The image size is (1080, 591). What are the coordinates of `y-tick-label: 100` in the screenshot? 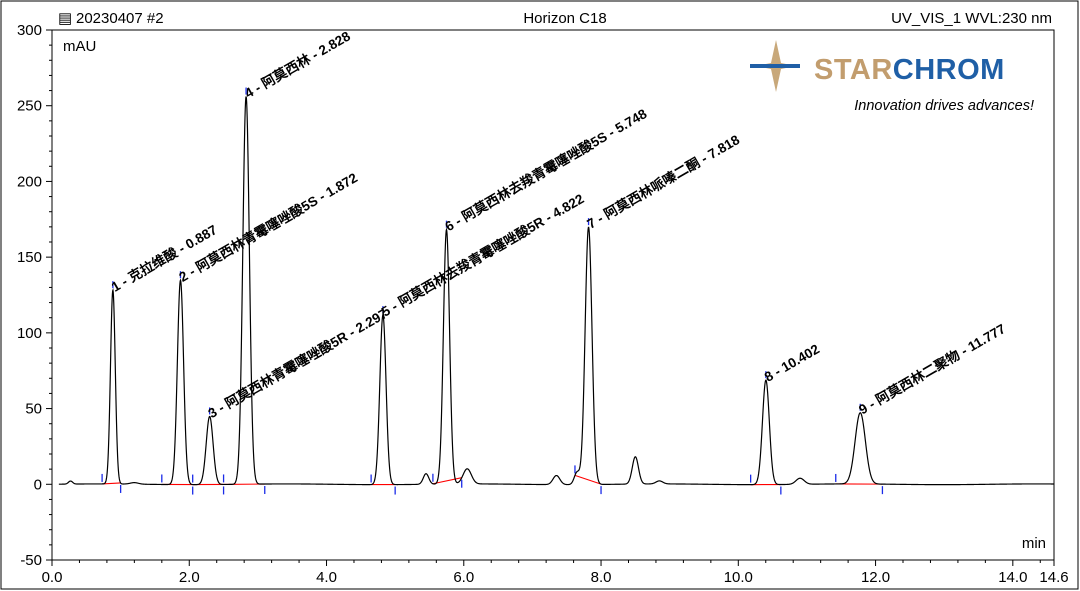 It's located at (29, 333).